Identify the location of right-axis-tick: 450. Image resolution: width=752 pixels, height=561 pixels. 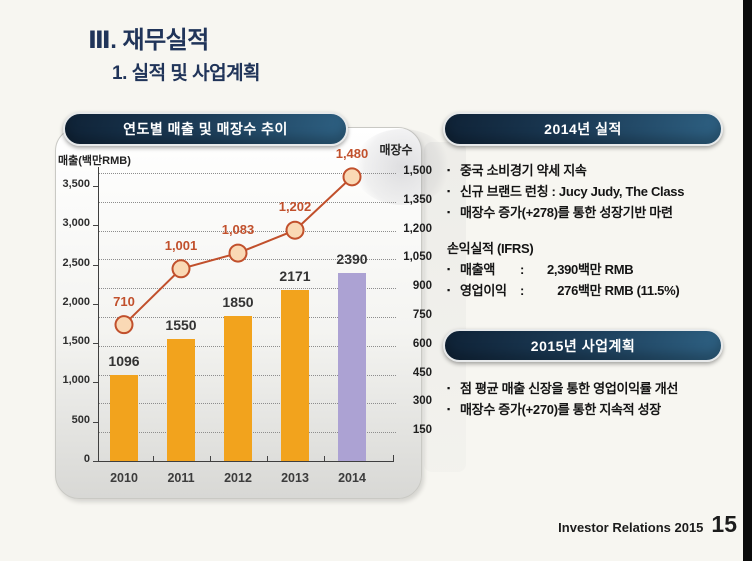
(422, 372).